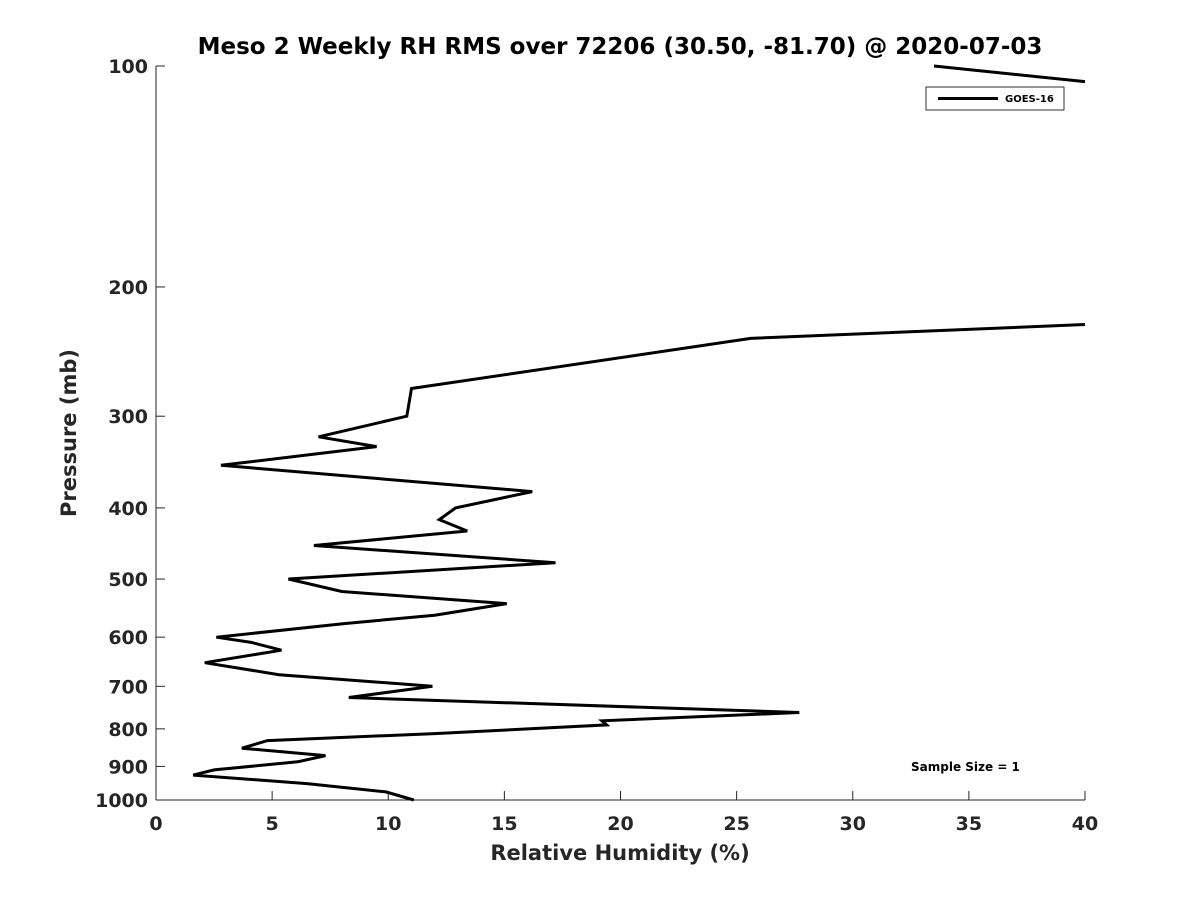 This screenshot has width=1200, height=900. Describe the element at coordinates (69, 433) in the screenshot. I see `y-axis-label: Pressure (mb)` at that location.